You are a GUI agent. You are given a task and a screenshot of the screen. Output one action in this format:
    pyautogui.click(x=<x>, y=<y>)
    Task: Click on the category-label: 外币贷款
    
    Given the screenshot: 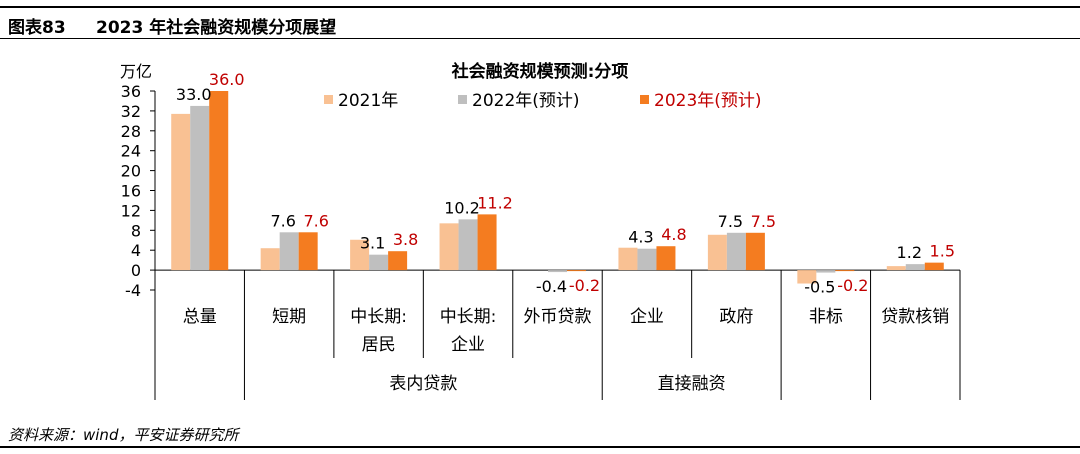 What is the action you would take?
    pyautogui.click(x=558, y=317)
    